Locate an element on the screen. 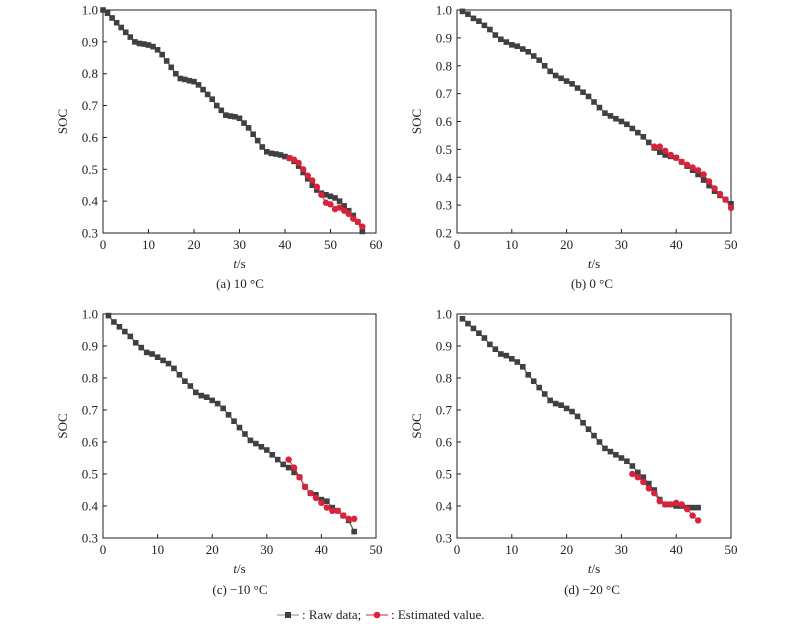 The height and width of the screenshot is (624, 800). x-tick-label: 30 is located at coordinates (621, 244).